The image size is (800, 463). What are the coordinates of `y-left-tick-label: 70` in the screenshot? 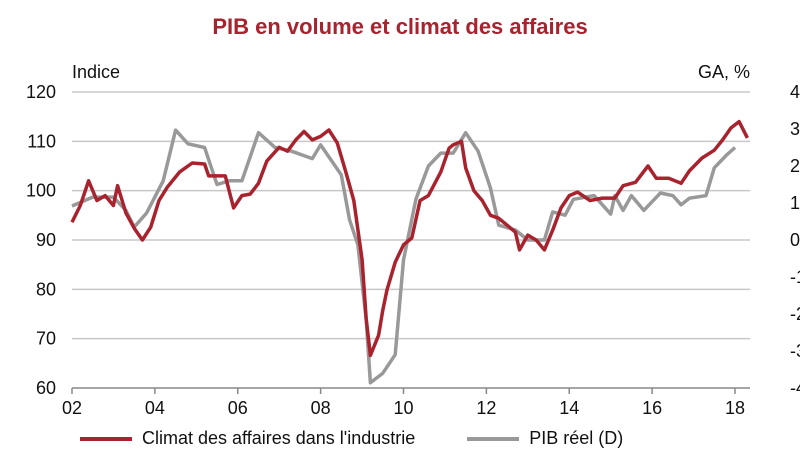 It's located at (46, 339).